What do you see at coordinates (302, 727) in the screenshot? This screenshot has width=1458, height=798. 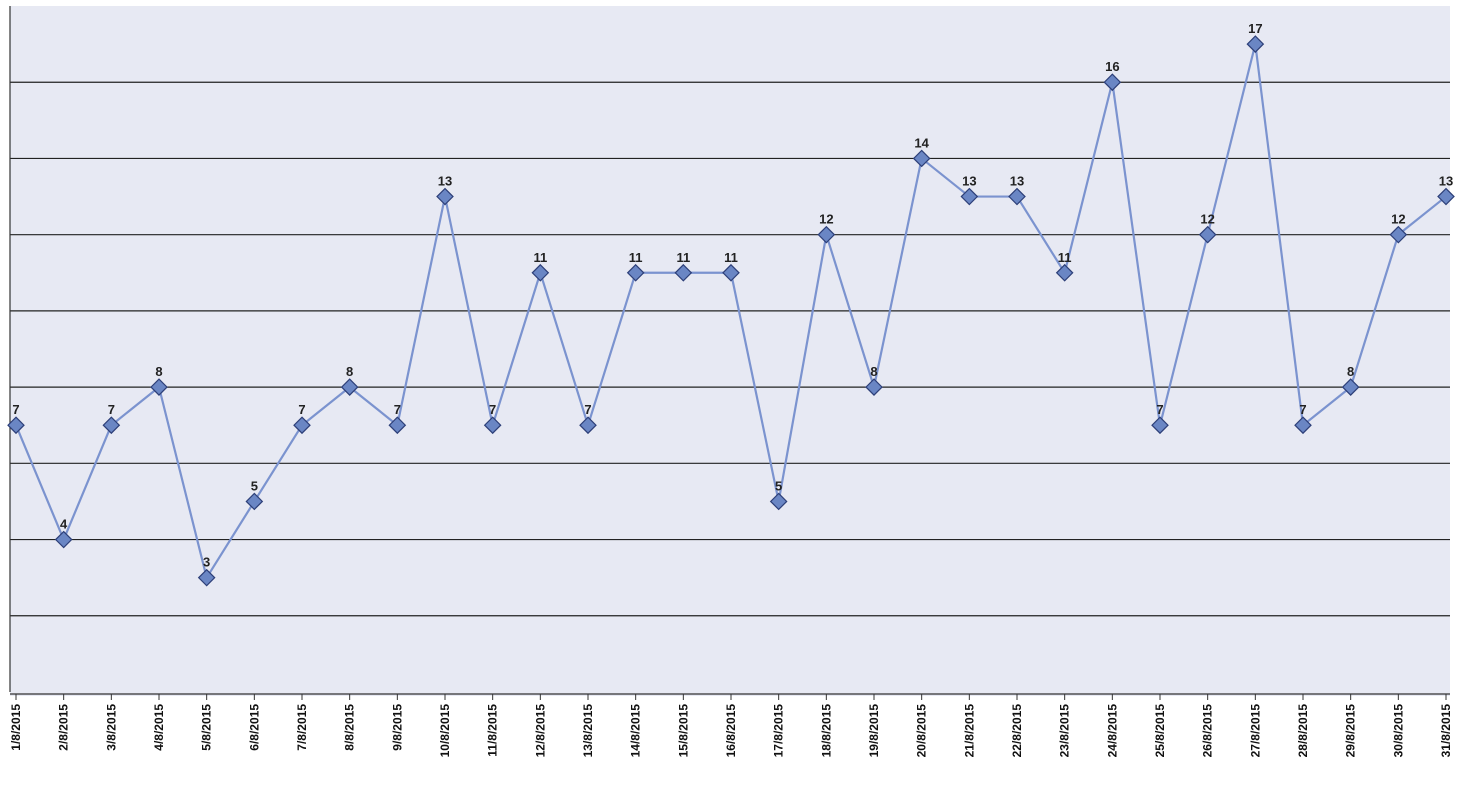 I see `x-tick-label: 7/8/2015` at bounding box center [302, 727].